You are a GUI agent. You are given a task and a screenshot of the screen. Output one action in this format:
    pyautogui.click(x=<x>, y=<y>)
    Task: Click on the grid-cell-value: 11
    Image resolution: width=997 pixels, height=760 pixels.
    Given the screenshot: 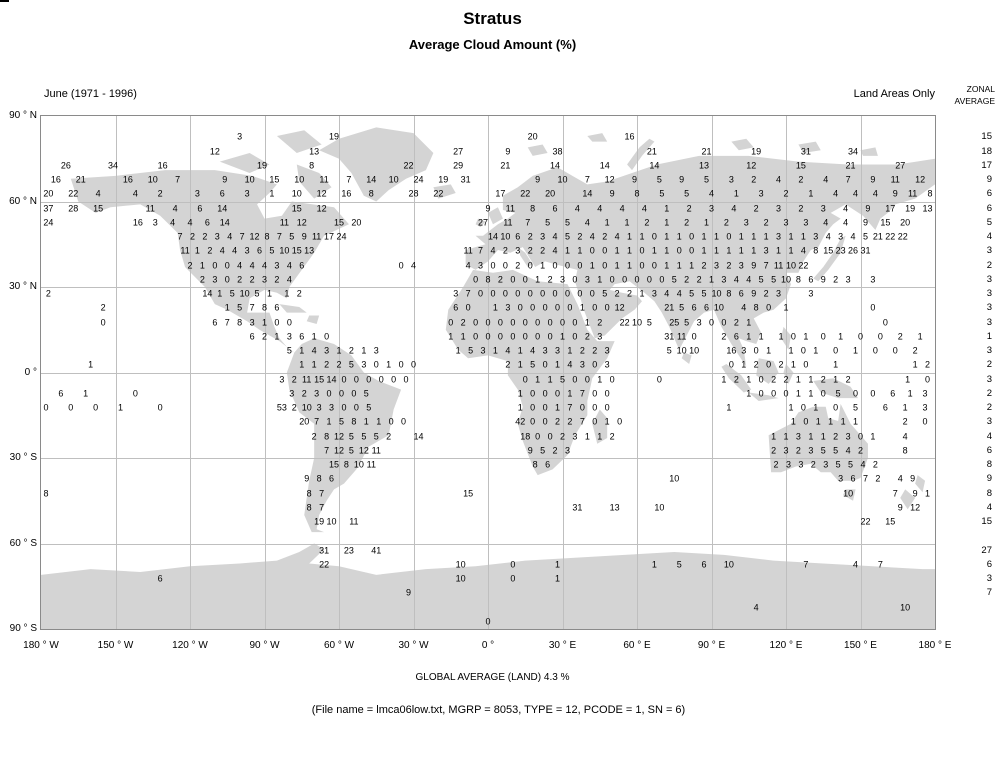 What is the action you would take?
    pyautogui.click(x=371, y=464)
    